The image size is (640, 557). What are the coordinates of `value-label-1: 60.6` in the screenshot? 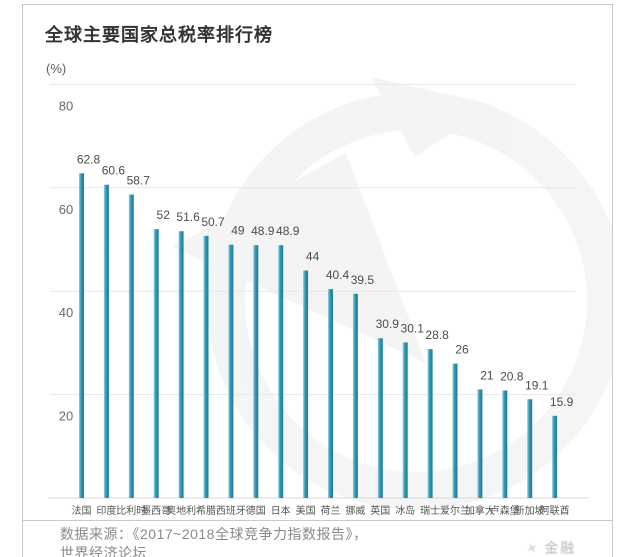 It's located at (114, 171).